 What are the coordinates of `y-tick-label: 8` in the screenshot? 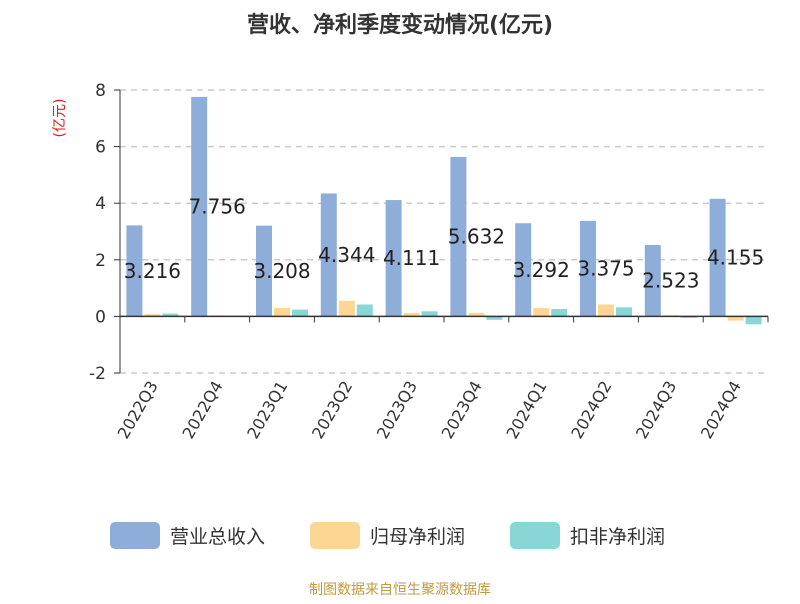 It's located at (100, 91).